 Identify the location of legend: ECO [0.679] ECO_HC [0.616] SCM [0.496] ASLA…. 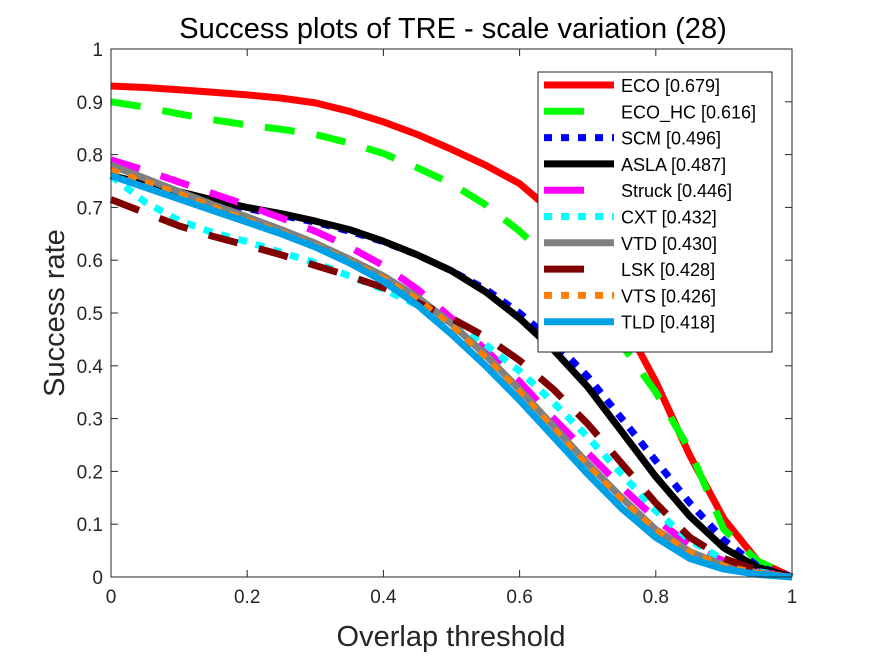
(655, 212).